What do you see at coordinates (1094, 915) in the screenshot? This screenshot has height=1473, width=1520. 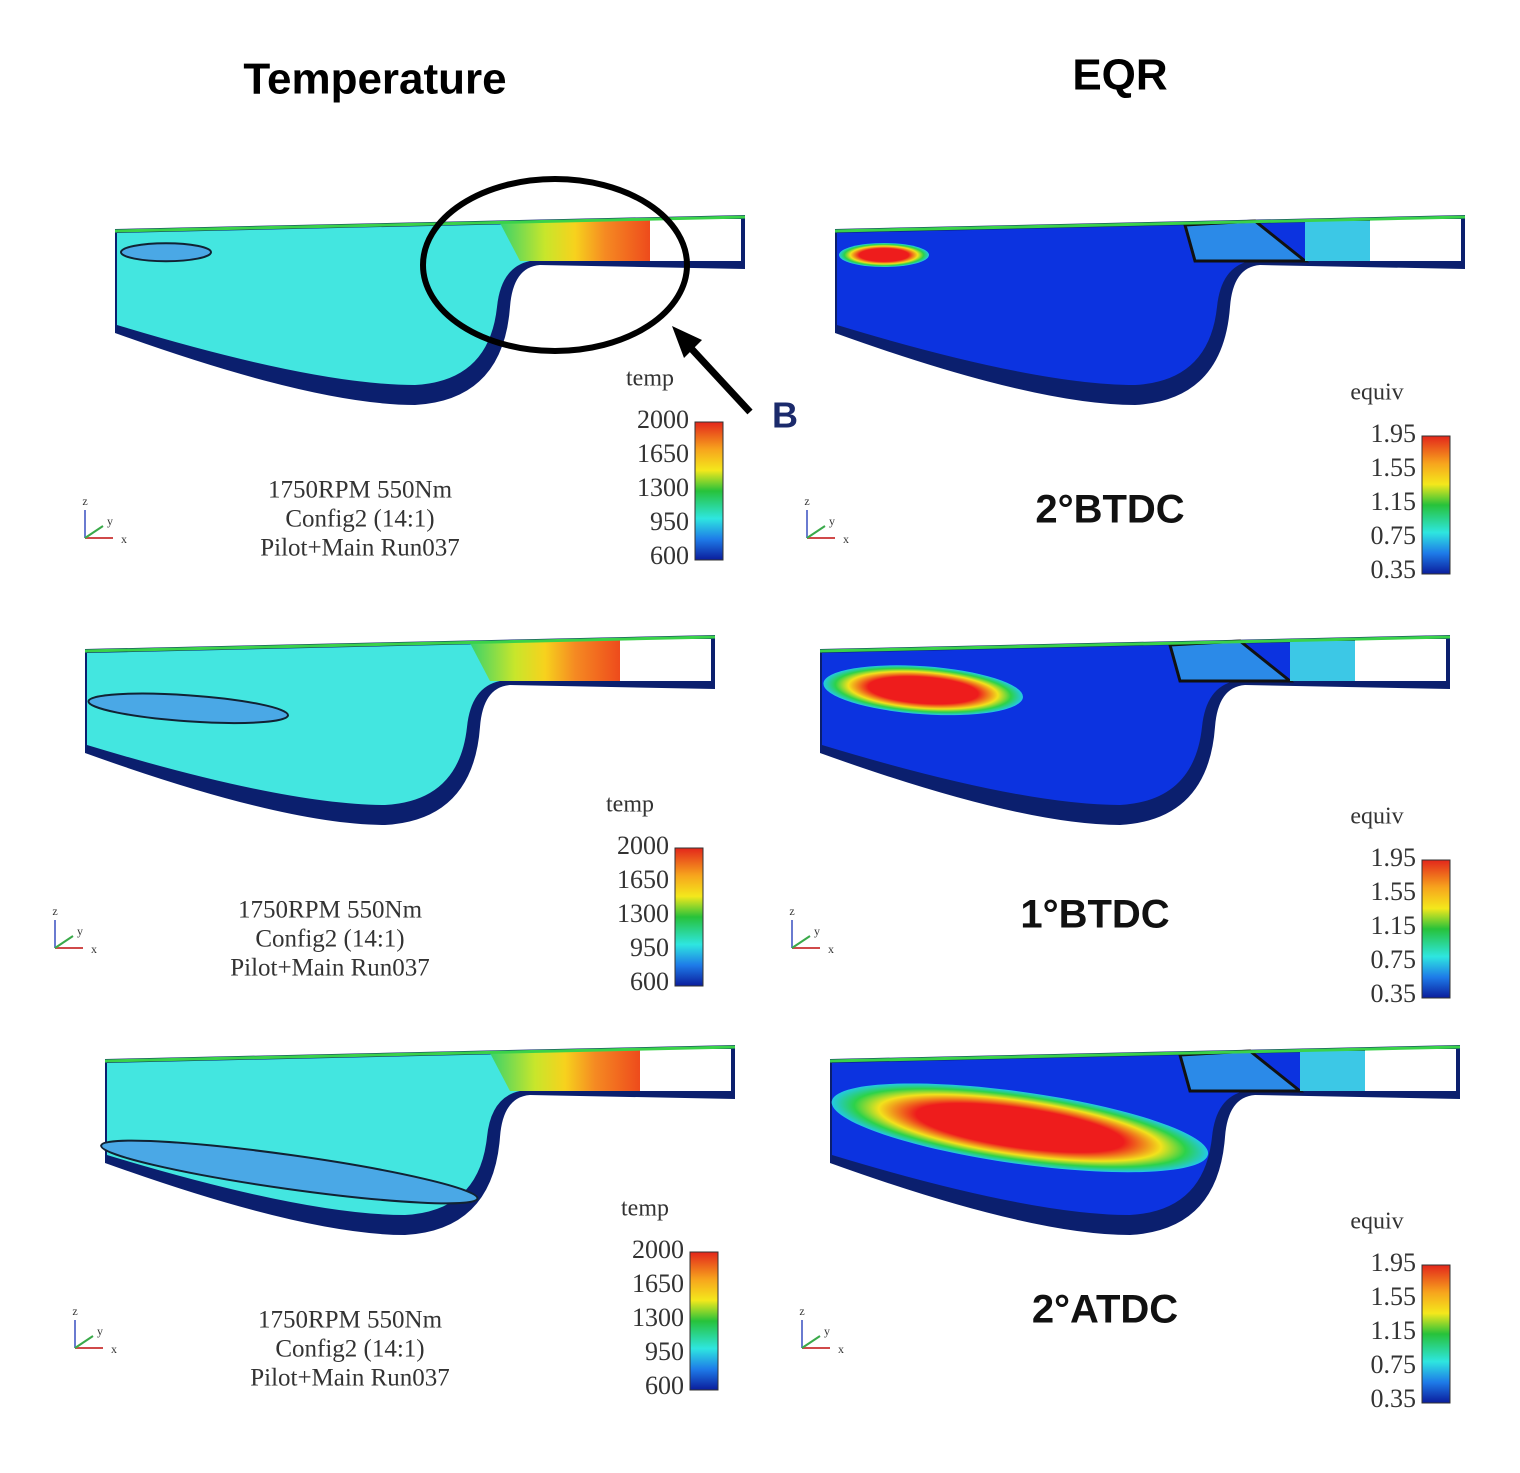 I see `crank-angle: 1°BTDC` at bounding box center [1094, 915].